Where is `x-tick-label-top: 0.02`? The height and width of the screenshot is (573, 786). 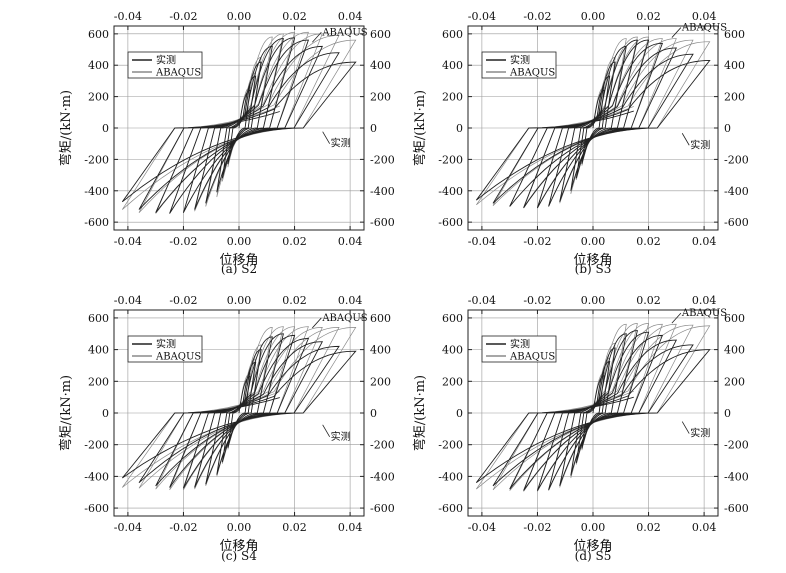 x-tick-label-top: 0.02 is located at coordinates (648, 300).